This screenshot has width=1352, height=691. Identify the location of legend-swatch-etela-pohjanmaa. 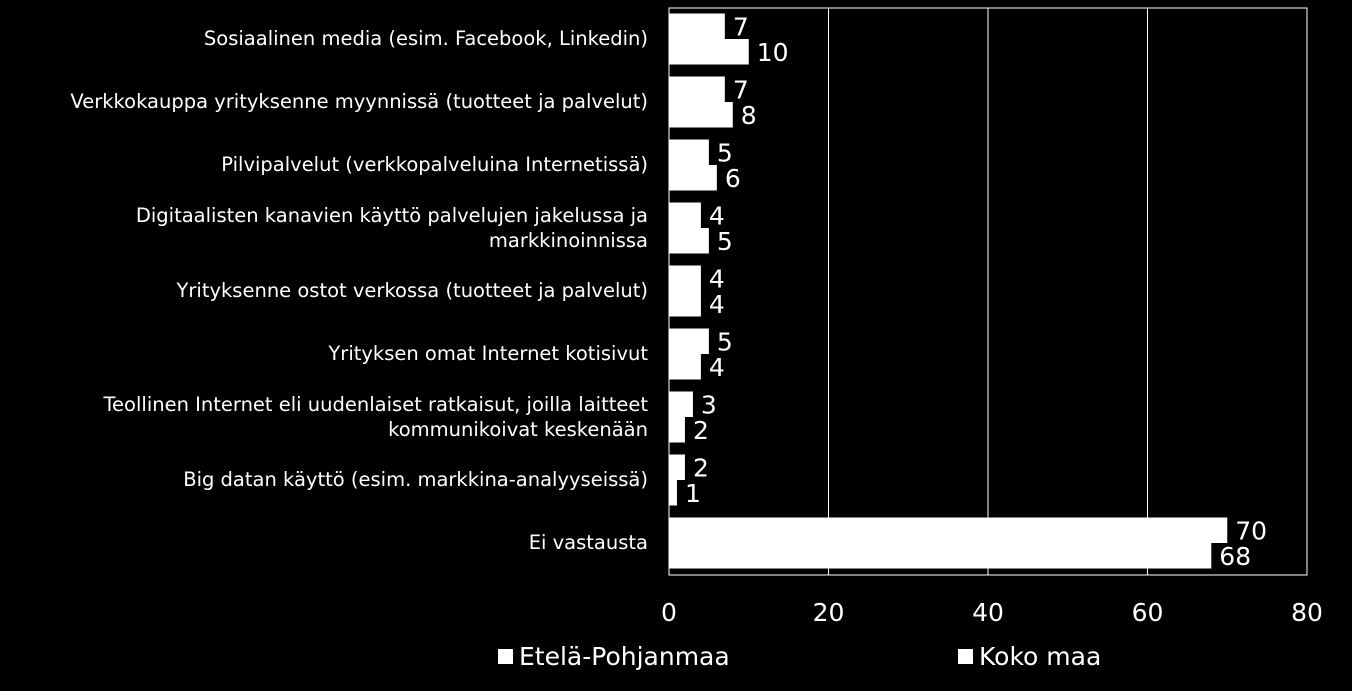
(505, 656).